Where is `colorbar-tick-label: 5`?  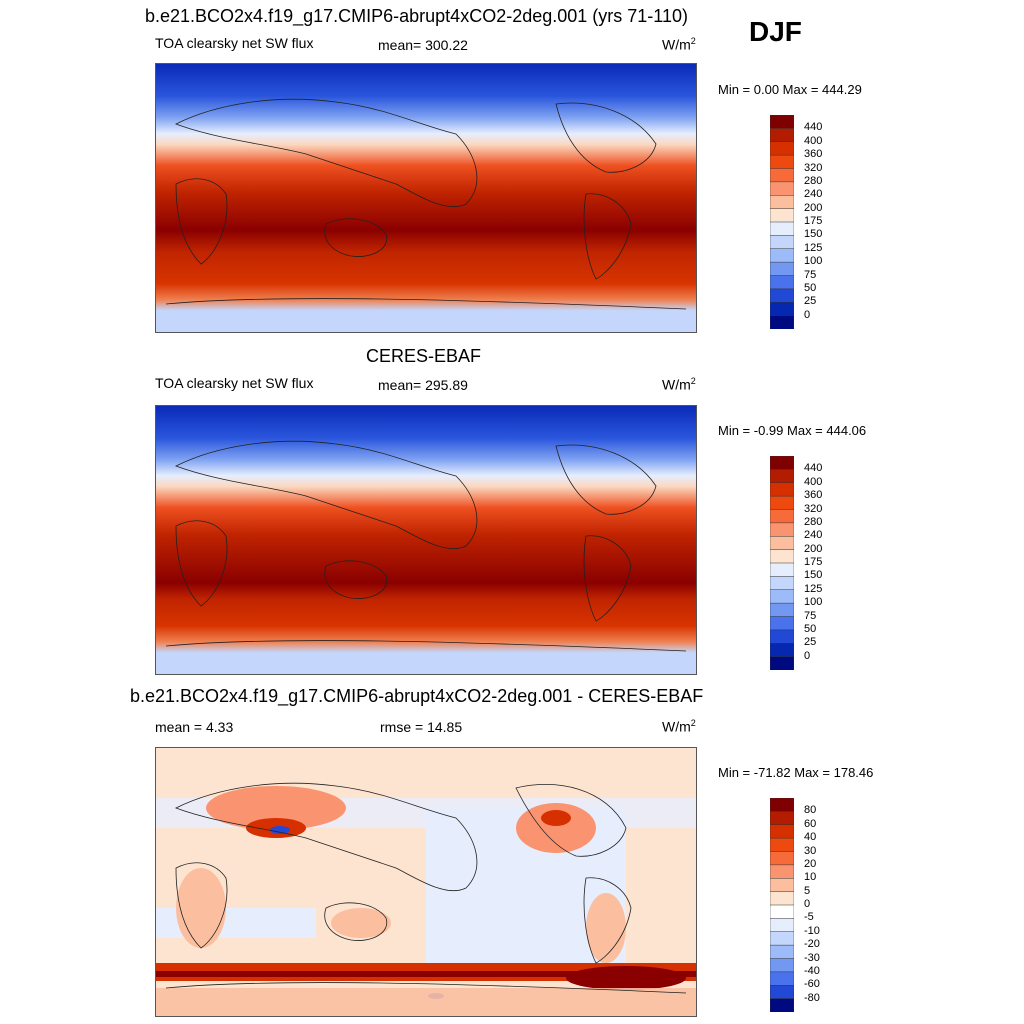 colorbar-tick-label: 5 is located at coordinates (807, 890).